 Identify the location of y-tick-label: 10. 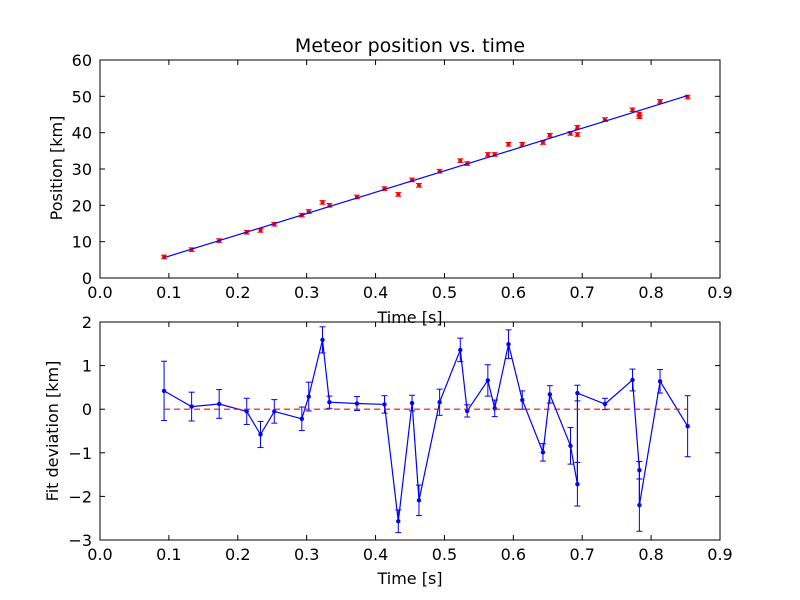
(82, 242).